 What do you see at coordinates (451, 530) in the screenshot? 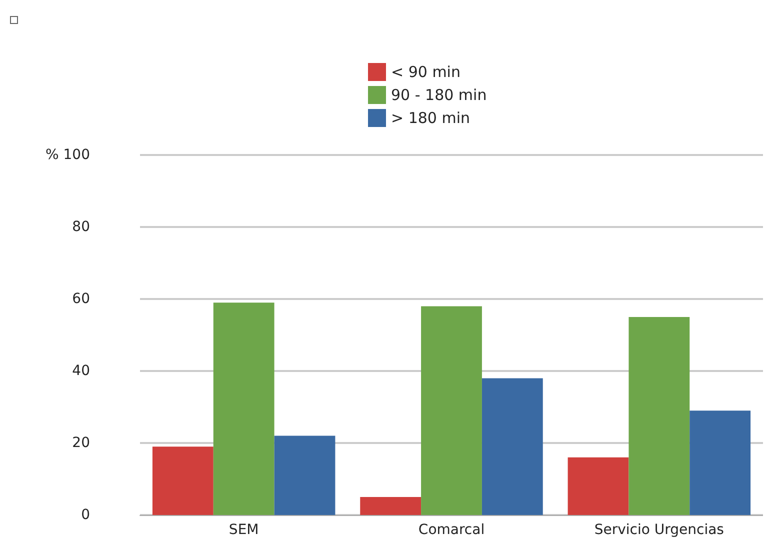
I see `x-tick-label: Comarcal` at bounding box center [451, 530].